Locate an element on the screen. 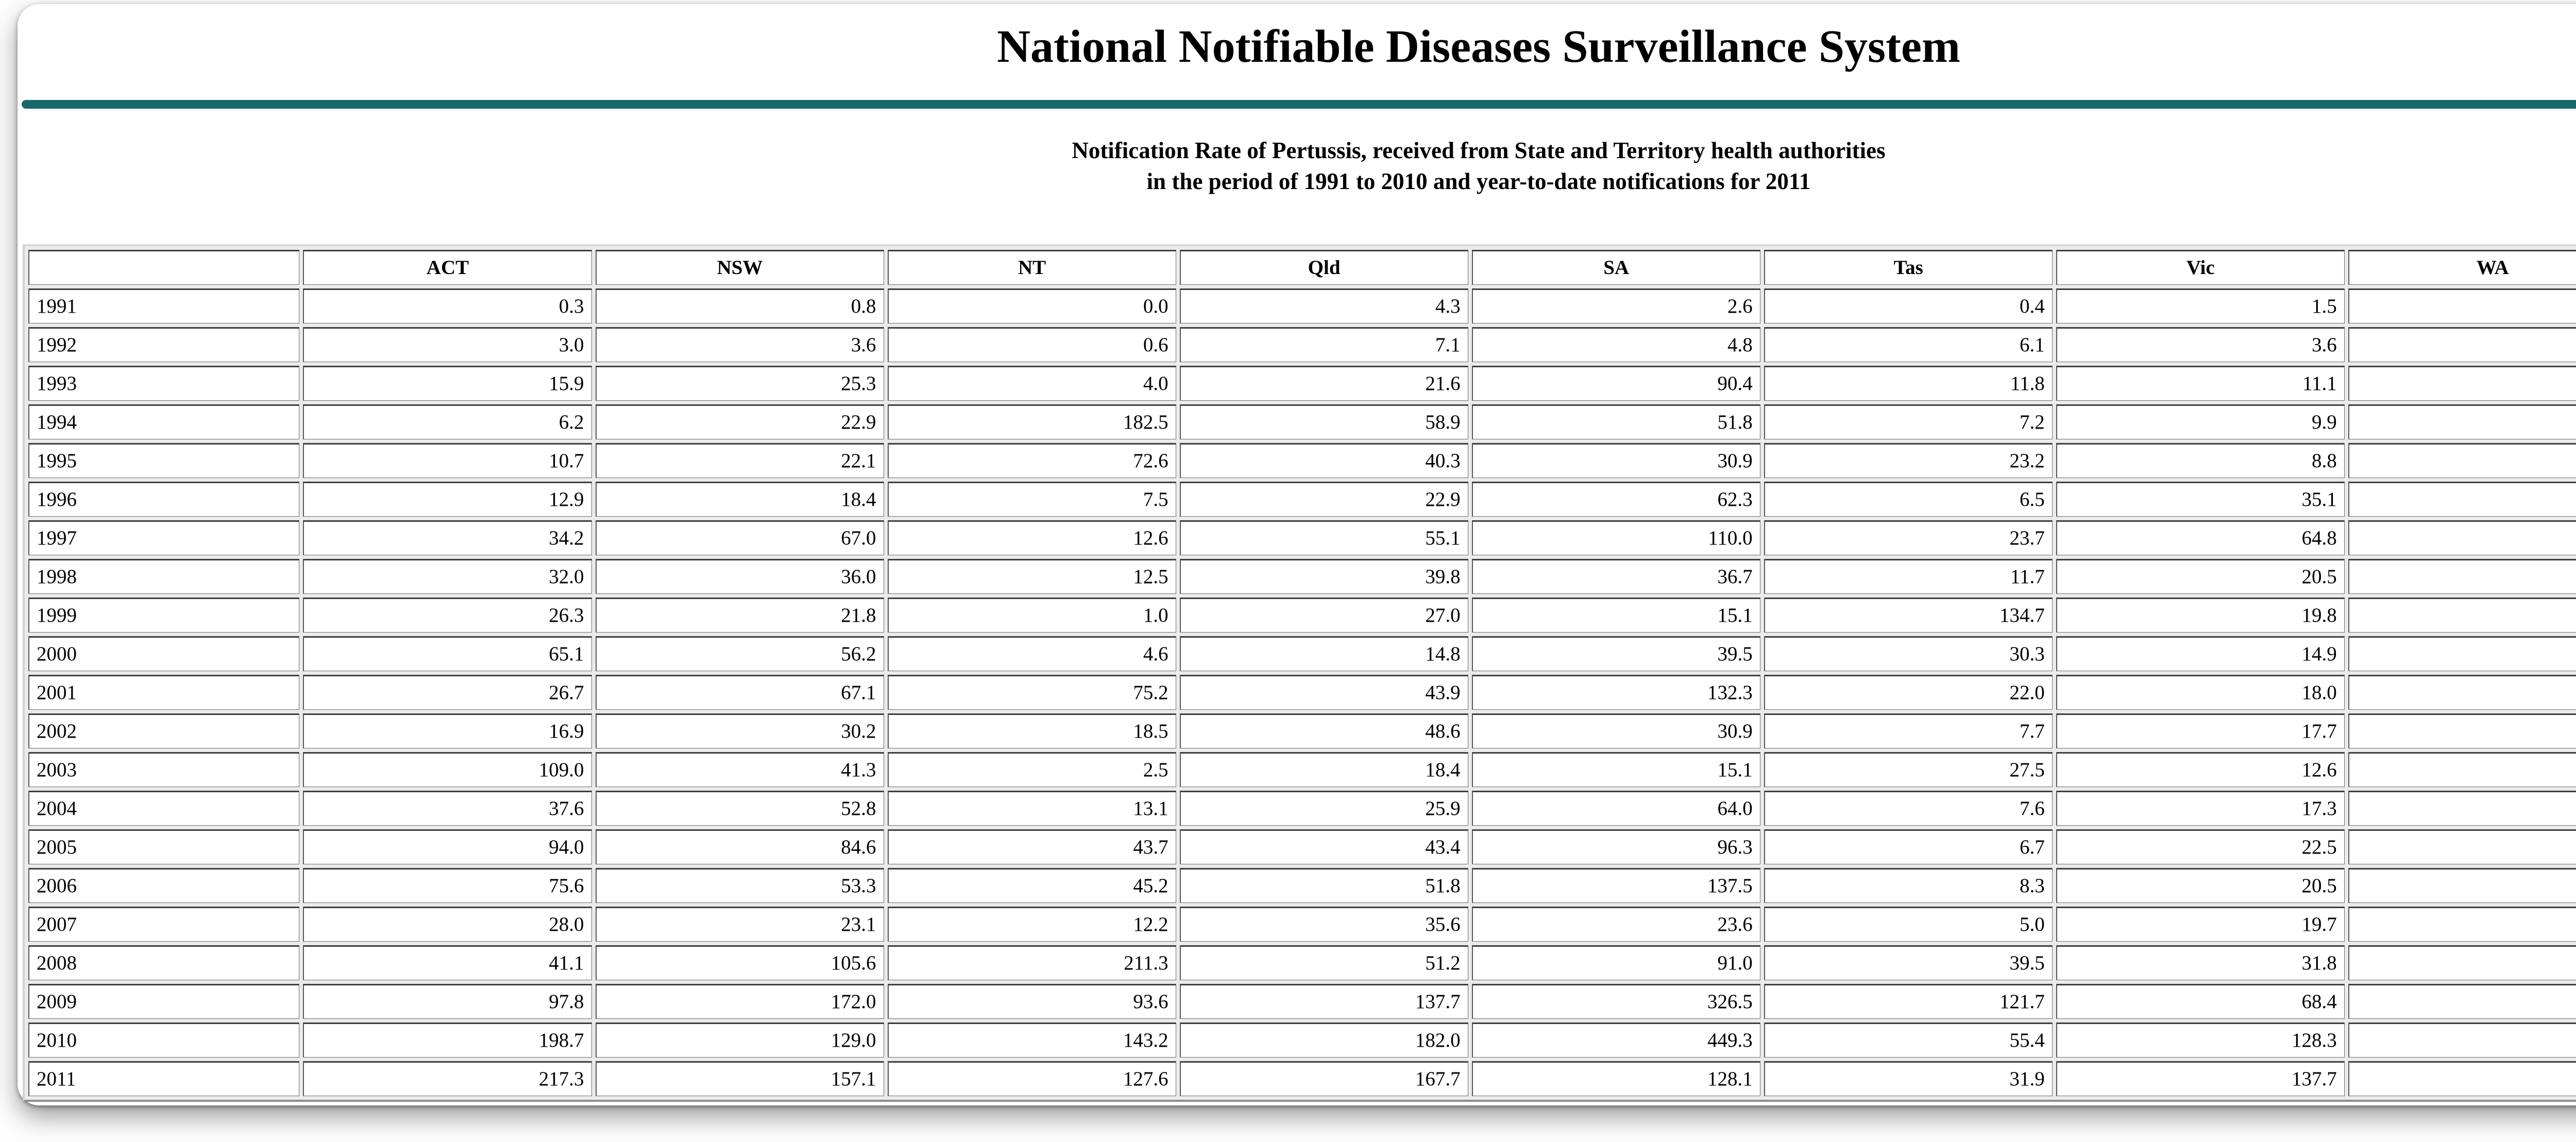 Image resolution: width=2576 pixels, height=1142 pixels. year-cell: 2011 is located at coordinates (164, 1079).